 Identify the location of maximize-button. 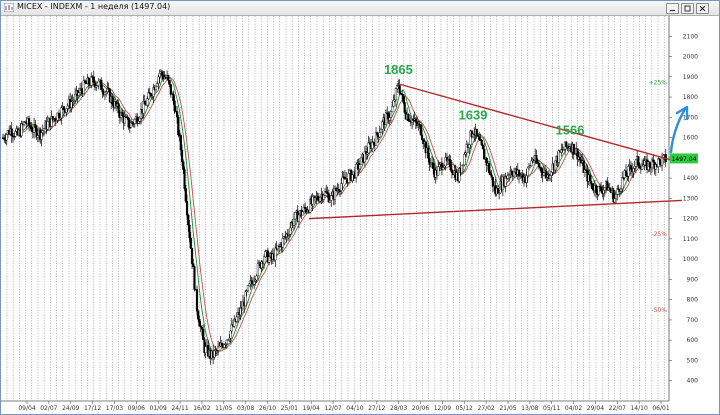
(687, 8).